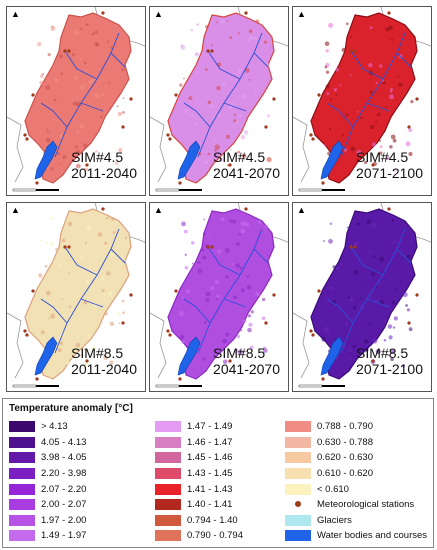 The height and width of the screenshot is (550, 437). Describe the element at coordinates (64, 505) in the screenshot. I see `legend-label: 2.00 - 2.07` at that location.